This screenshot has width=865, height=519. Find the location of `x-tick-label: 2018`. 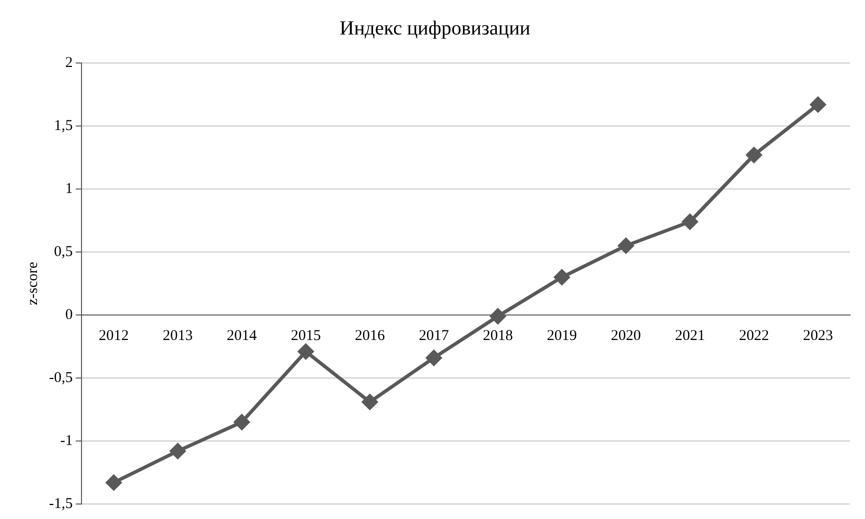

x-tick-label: 2018 is located at coordinates (497, 336).